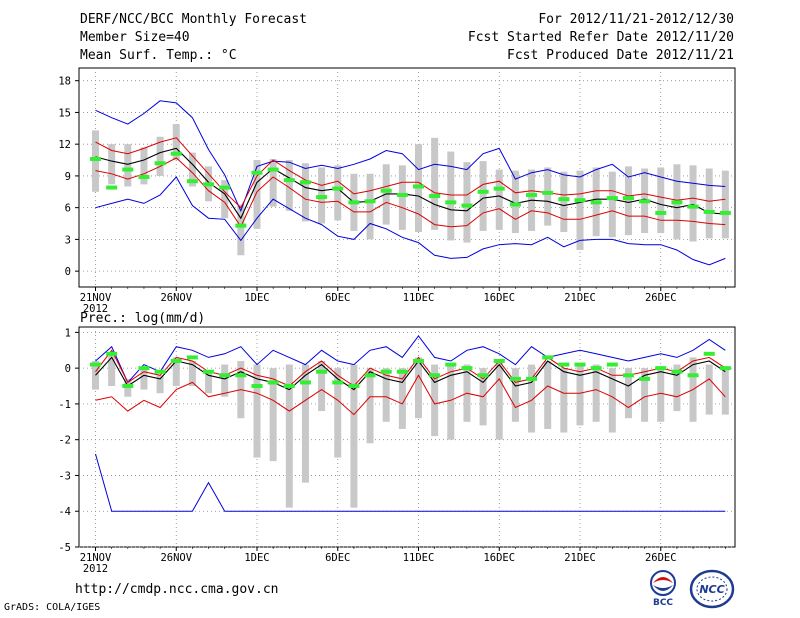 This screenshot has width=800, height=618. What do you see at coordinates (580, 298) in the screenshot?
I see `temp-xtick-label: 21DEC` at bounding box center [580, 298].